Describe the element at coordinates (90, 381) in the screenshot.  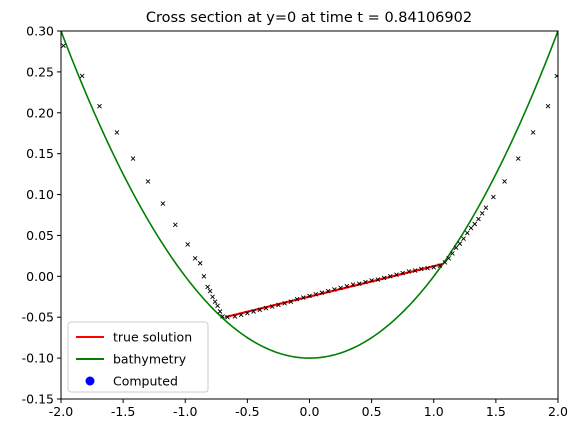
I see `legend-swatch` at that location.